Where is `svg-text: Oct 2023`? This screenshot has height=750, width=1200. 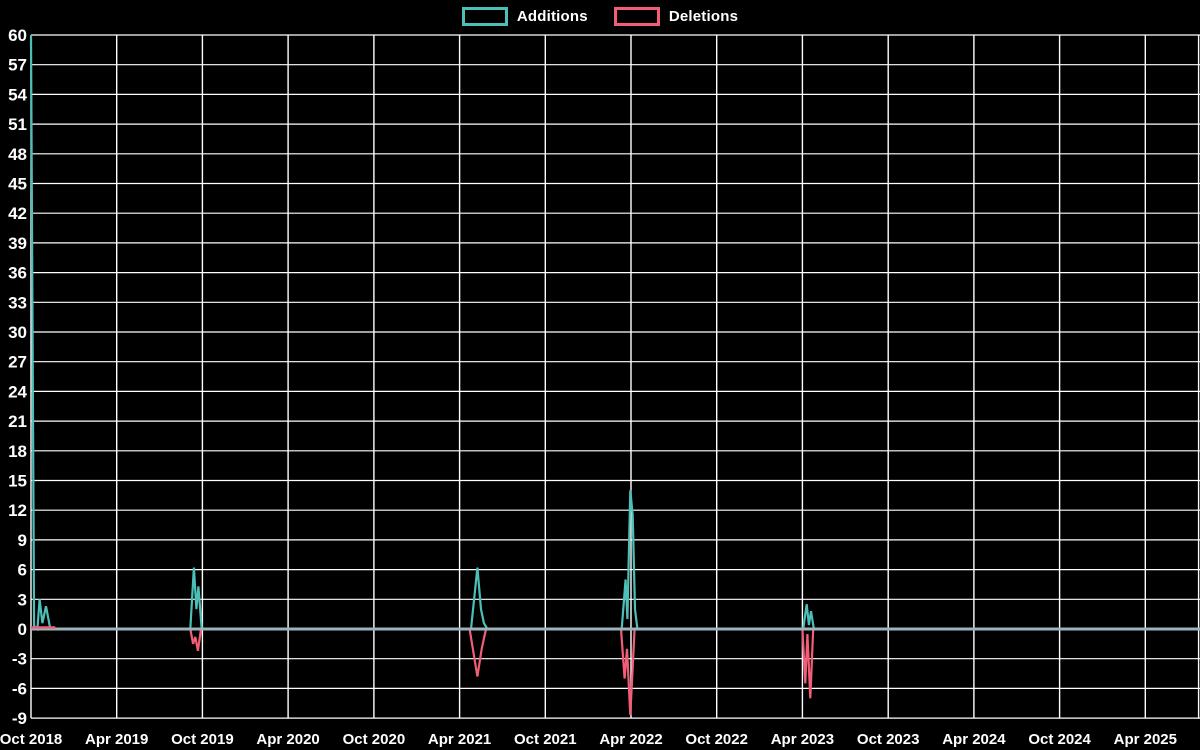 svg-text: Oct 2023 is located at coordinates (888, 739).